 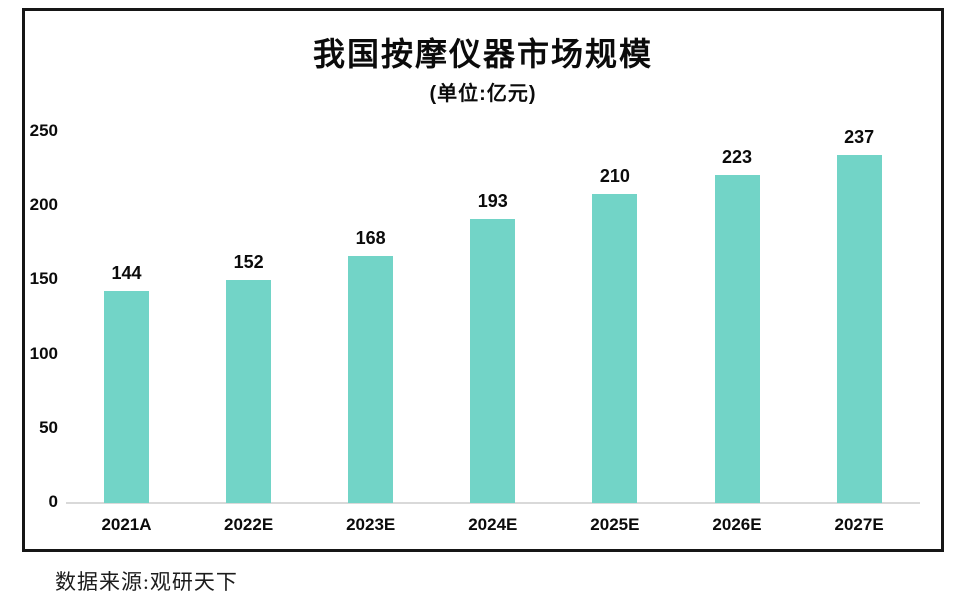 I want to click on y-axis-tick-label: 150, so click(x=43, y=279).